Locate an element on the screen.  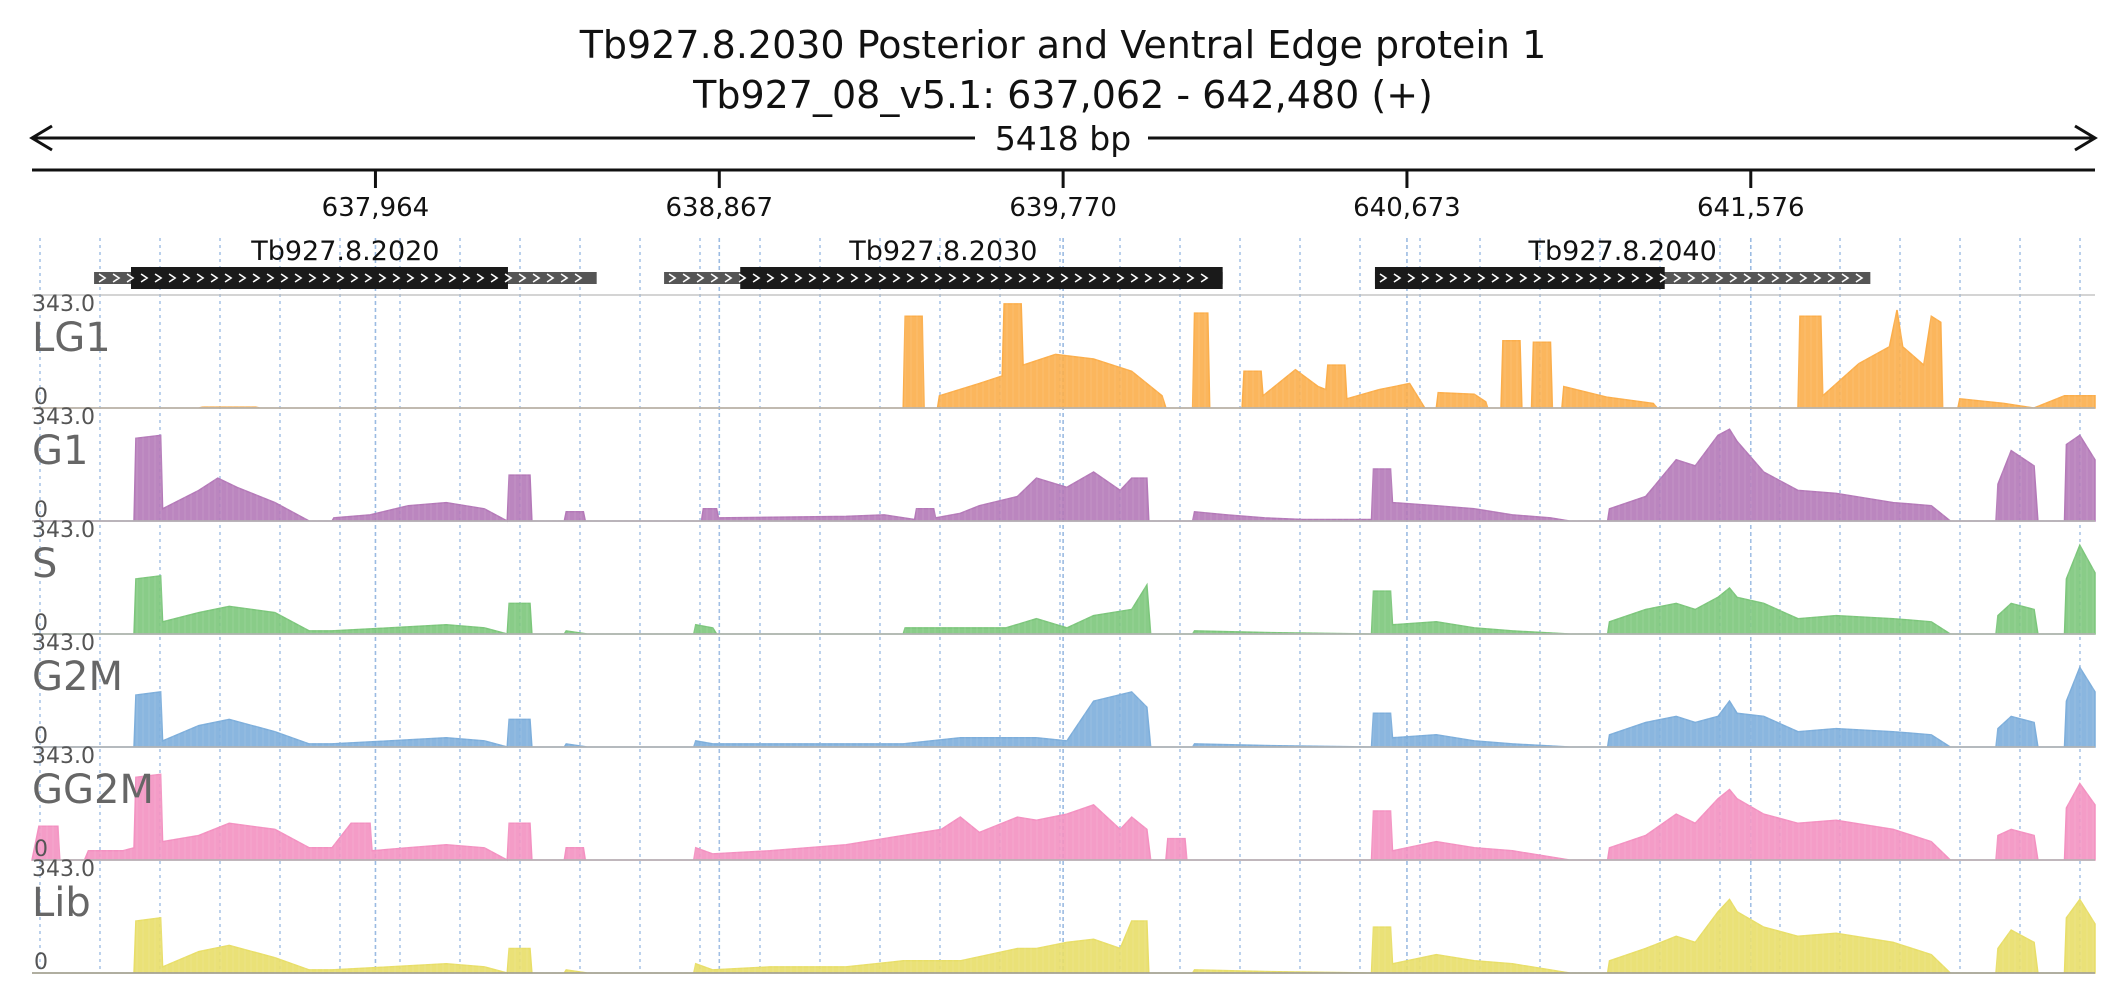
axis-tick-label: 638,867 is located at coordinates (720, 208).